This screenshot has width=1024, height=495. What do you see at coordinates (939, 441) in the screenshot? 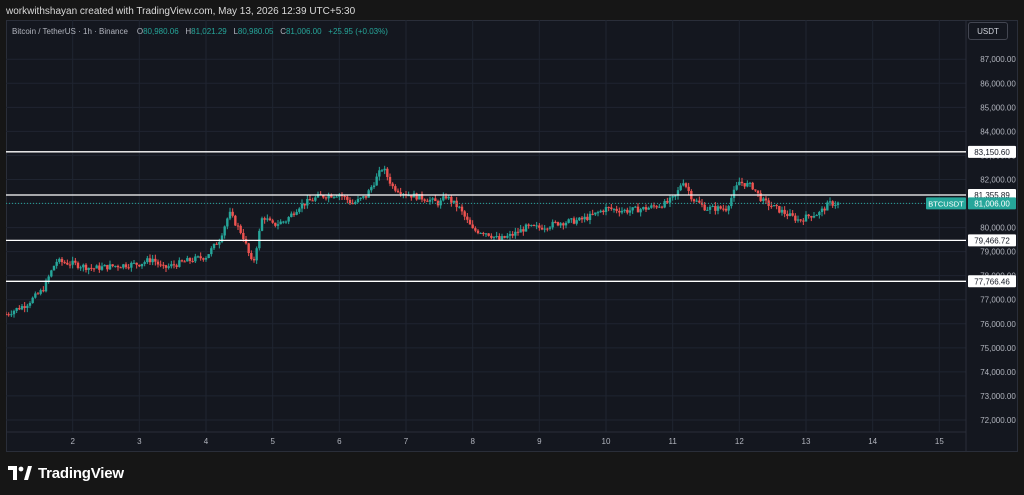
I see `time-tick-label: 15` at bounding box center [939, 441].